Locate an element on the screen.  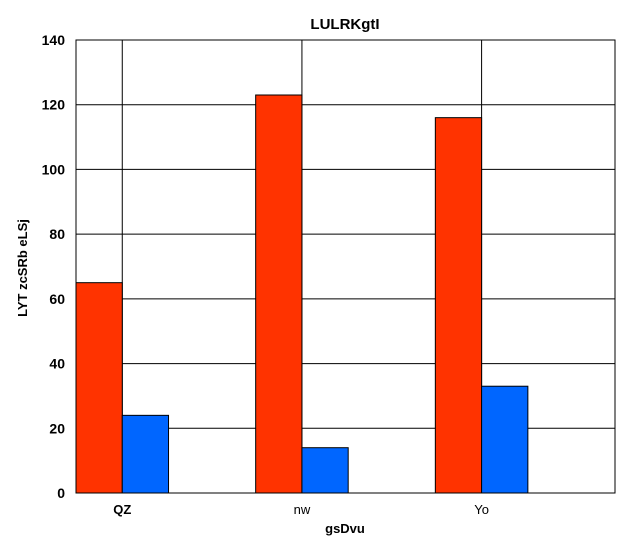
x-axis-label: gsDvu is located at coordinates (345, 528).